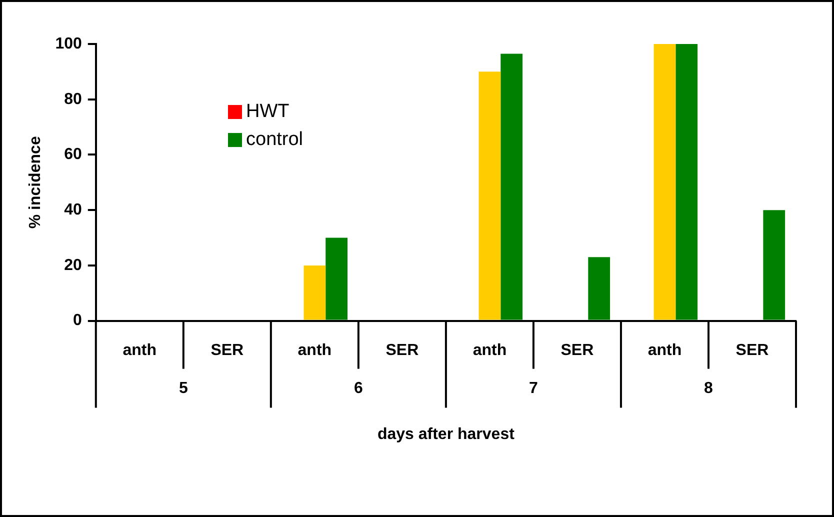 This screenshot has width=834, height=517. Describe the element at coordinates (73, 155) in the screenshot. I see `y-tick-label: 60` at that location.